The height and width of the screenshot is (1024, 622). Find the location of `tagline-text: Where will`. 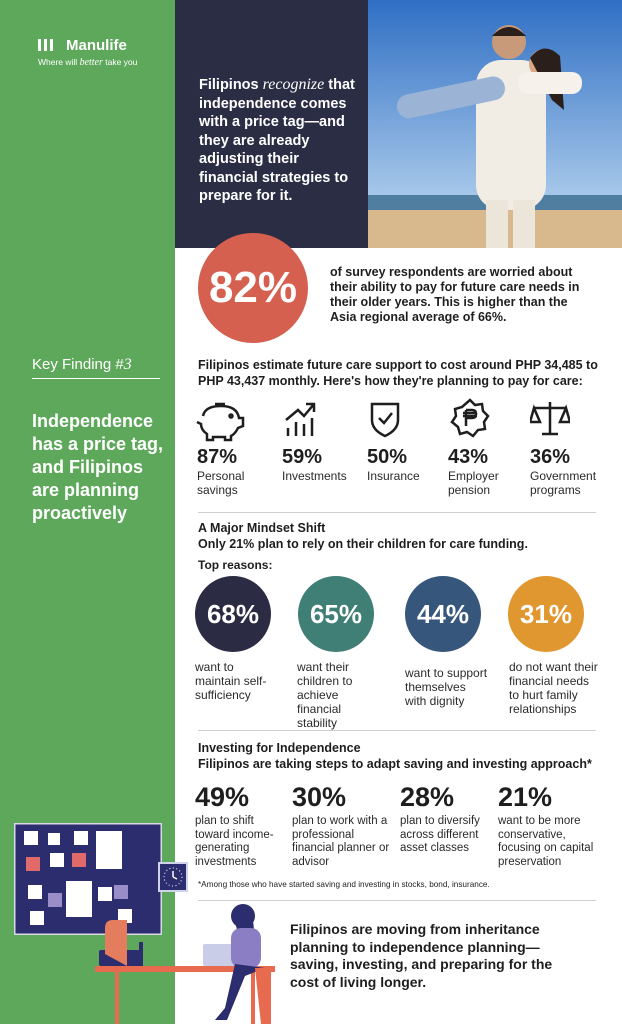

tagline-text: Where will is located at coordinates (59, 62).